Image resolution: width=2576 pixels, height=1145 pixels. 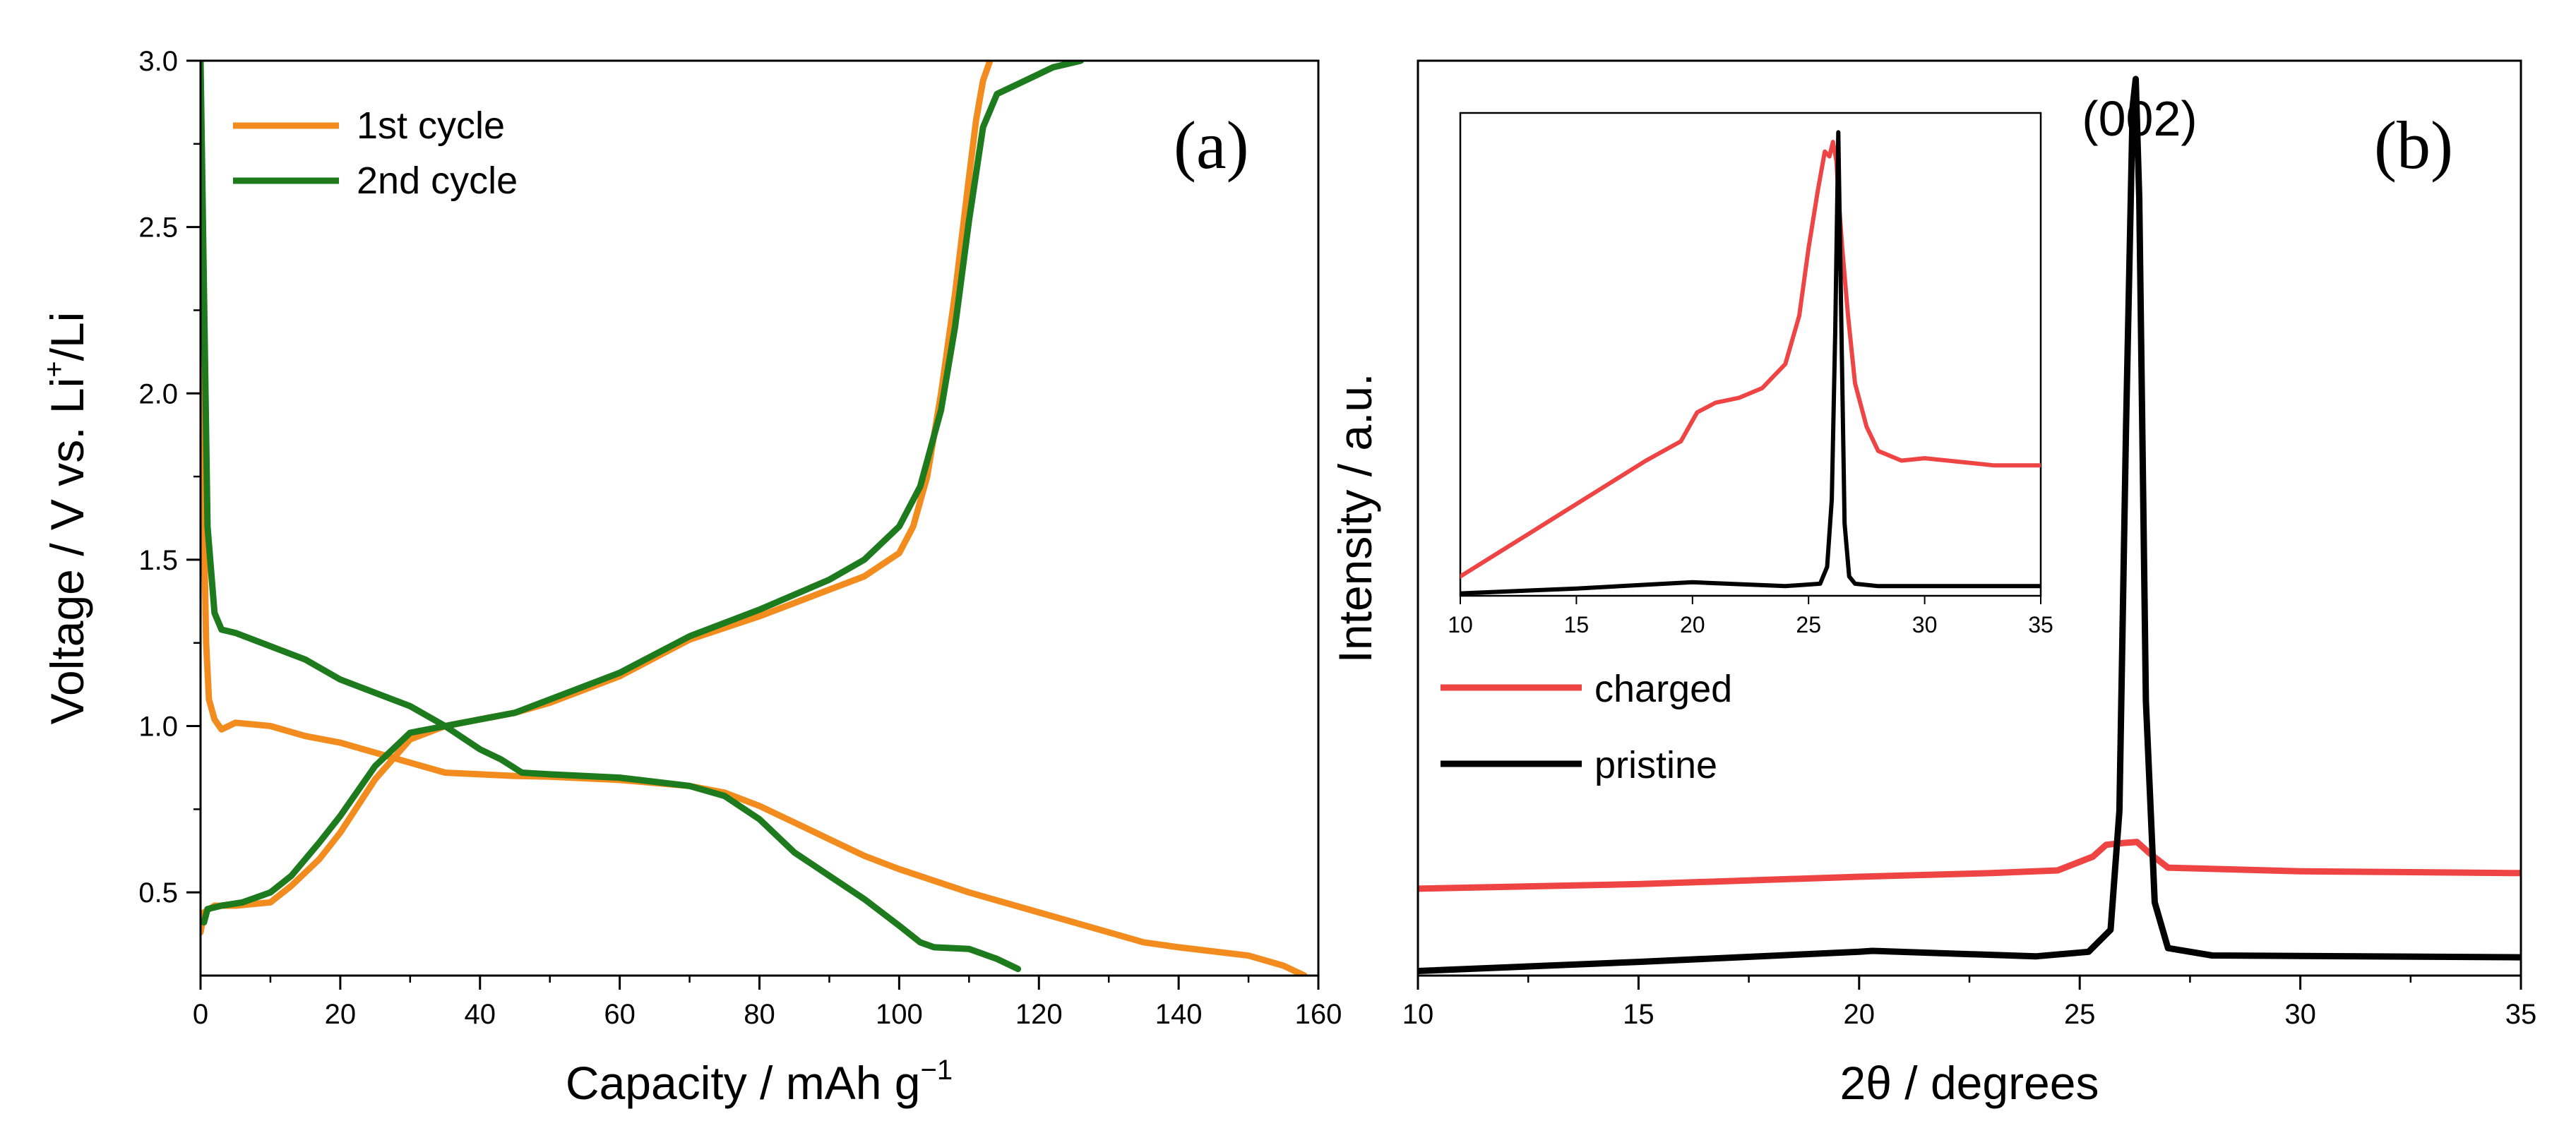 I want to click on x-tick-label: 30, so click(x=2300, y=1015).